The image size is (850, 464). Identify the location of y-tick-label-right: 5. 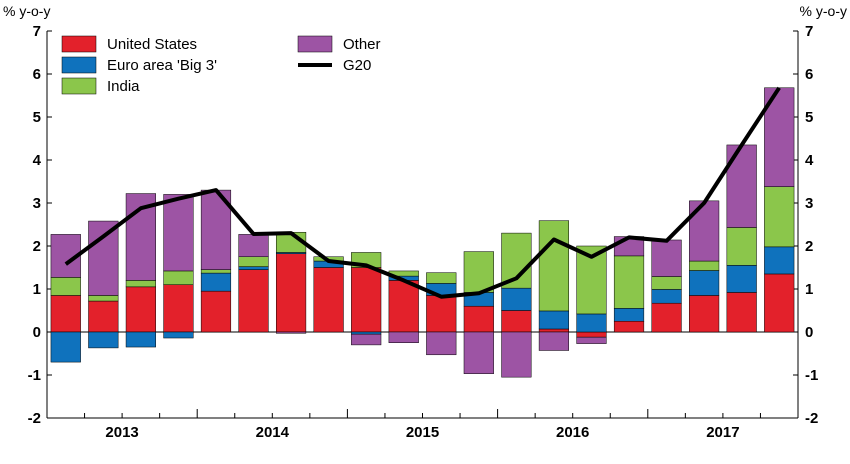
(809, 117).